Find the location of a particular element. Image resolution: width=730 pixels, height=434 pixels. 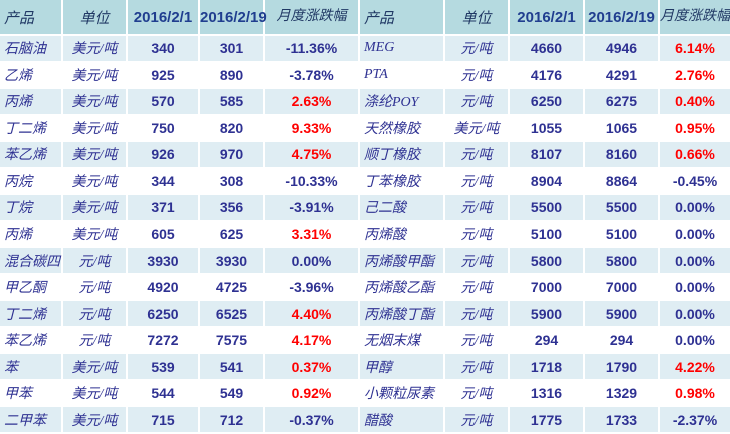

table-row: 二甲苯 美元/吨 715 712 -0.37% is located at coordinates (180, 420).